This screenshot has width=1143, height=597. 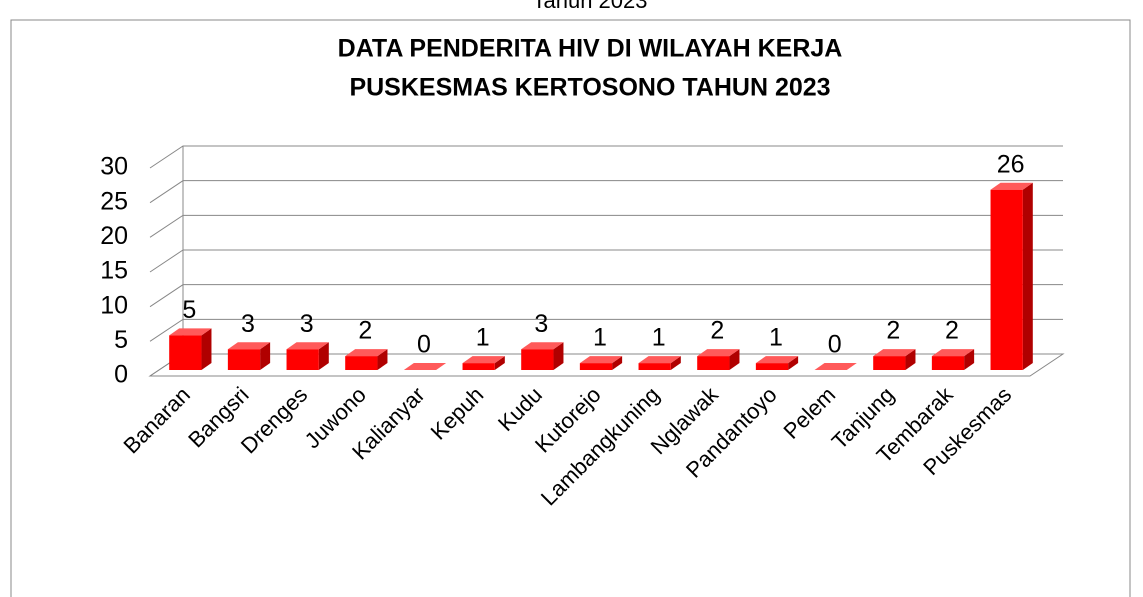 What do you see at coordinates (189, 310) in the screenshot?
I see `value-label: 5` at bounding box center [189, 310].